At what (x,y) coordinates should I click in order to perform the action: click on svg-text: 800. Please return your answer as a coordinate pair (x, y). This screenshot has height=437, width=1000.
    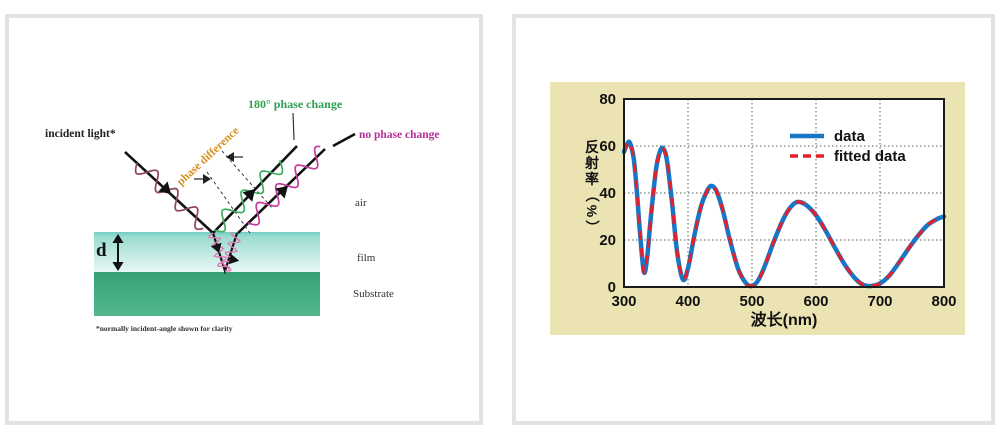
    Looking at the image, I should click on (943, 301).